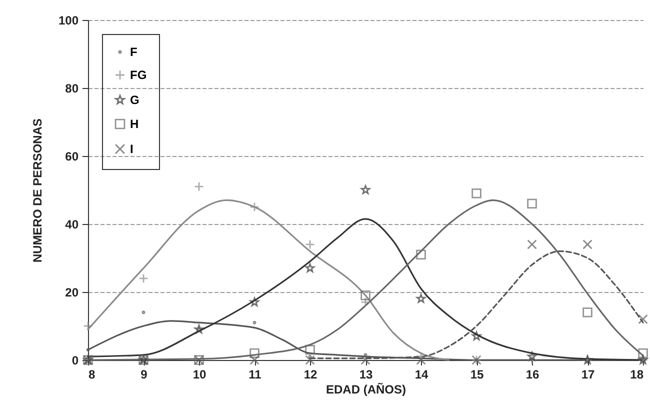  Describe the element at coordinates (132, 149) in the screenshot. I see `legend-label: I` at that location.